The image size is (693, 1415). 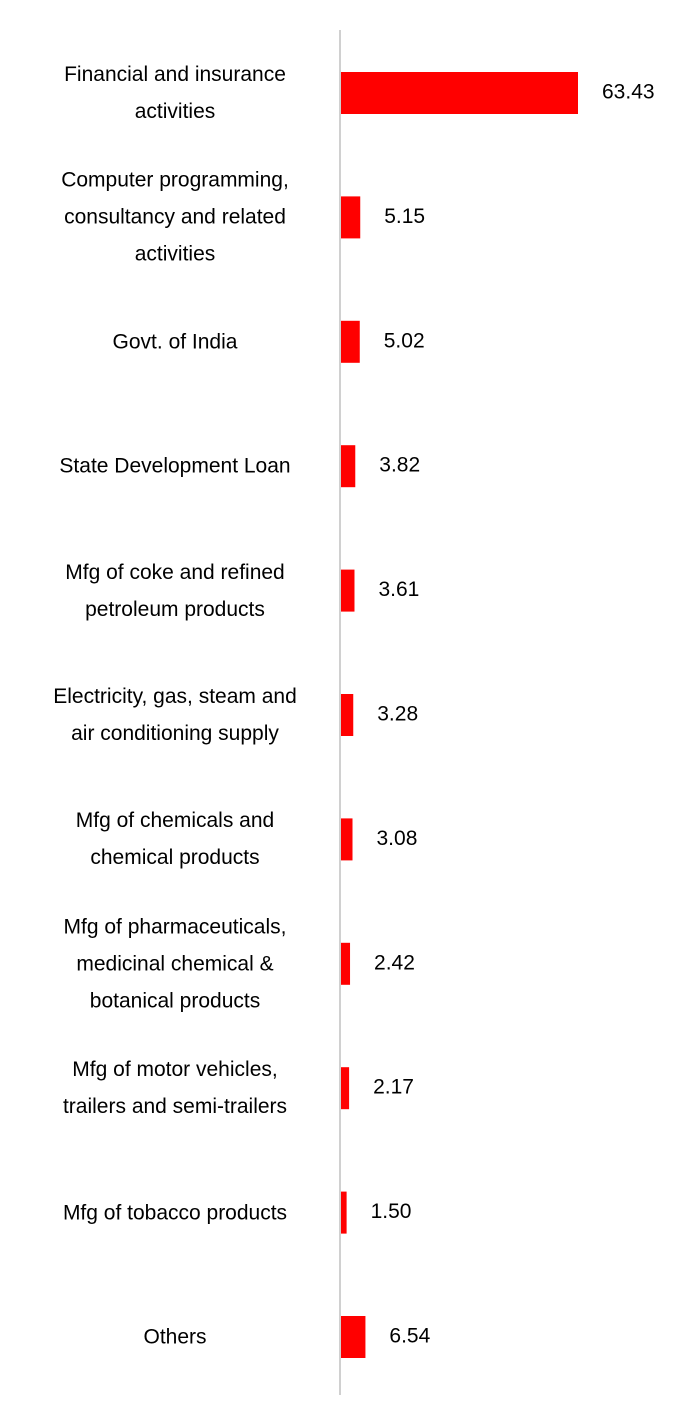 What do you see at coordinates (391, 1211) in the screenshot?
I see `value-label: 1.50` at bounding box center [391, 1211].